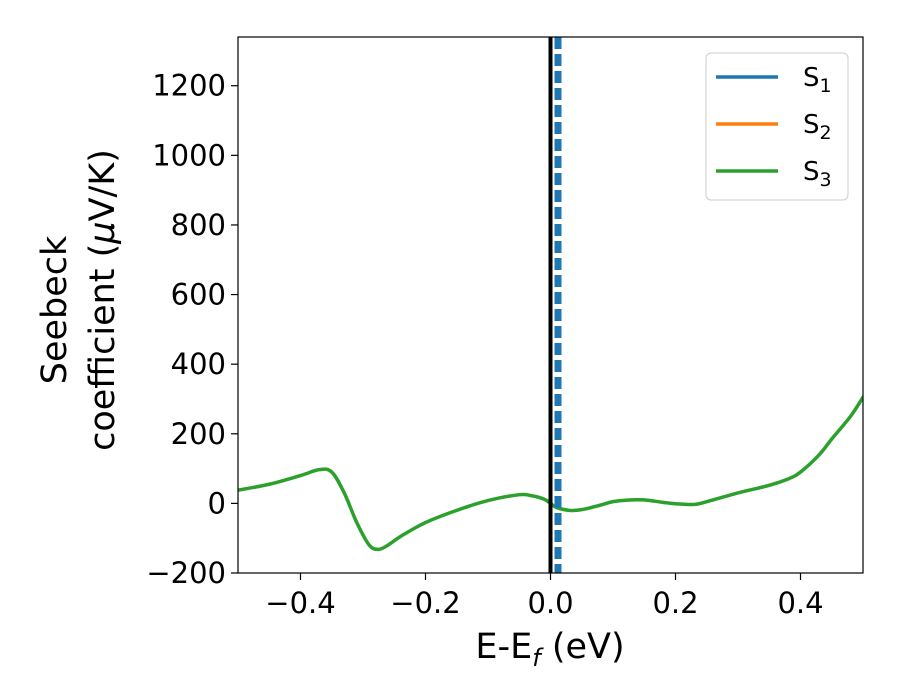  Describe the element at coordinates (817, 127) in the screenshot. I see `legend-label-s2: S2` at that location.